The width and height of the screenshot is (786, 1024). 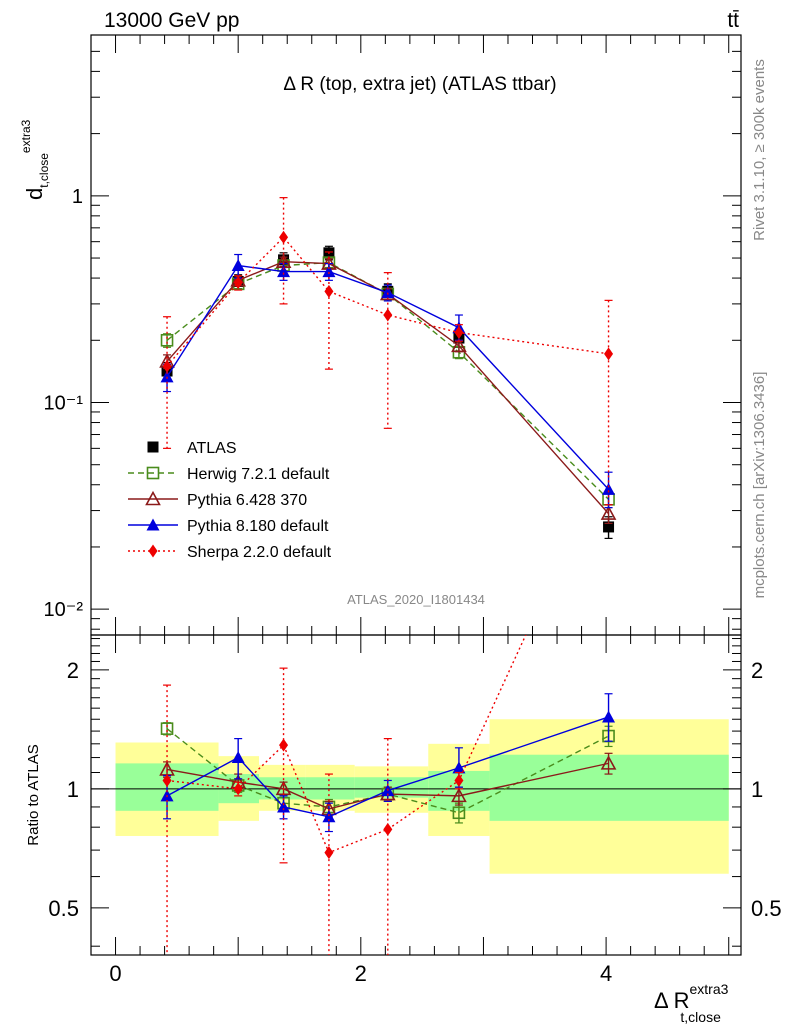 I want to click on legend-marker-herwig-7-2-1-default, so click(x=153, y=473).